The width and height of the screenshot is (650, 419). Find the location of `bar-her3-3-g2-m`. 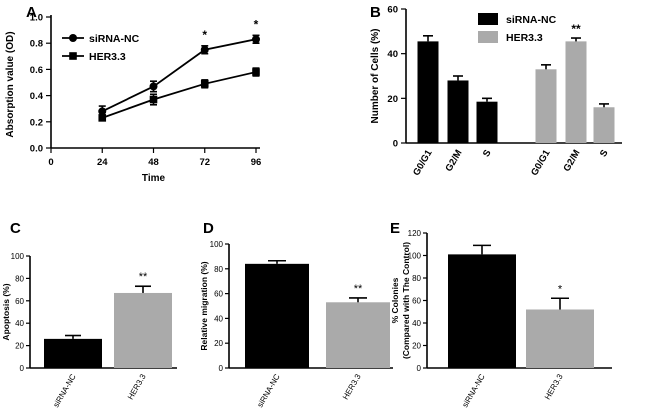

bar-her3-3-g2-m is located at coordinates (576, 92).